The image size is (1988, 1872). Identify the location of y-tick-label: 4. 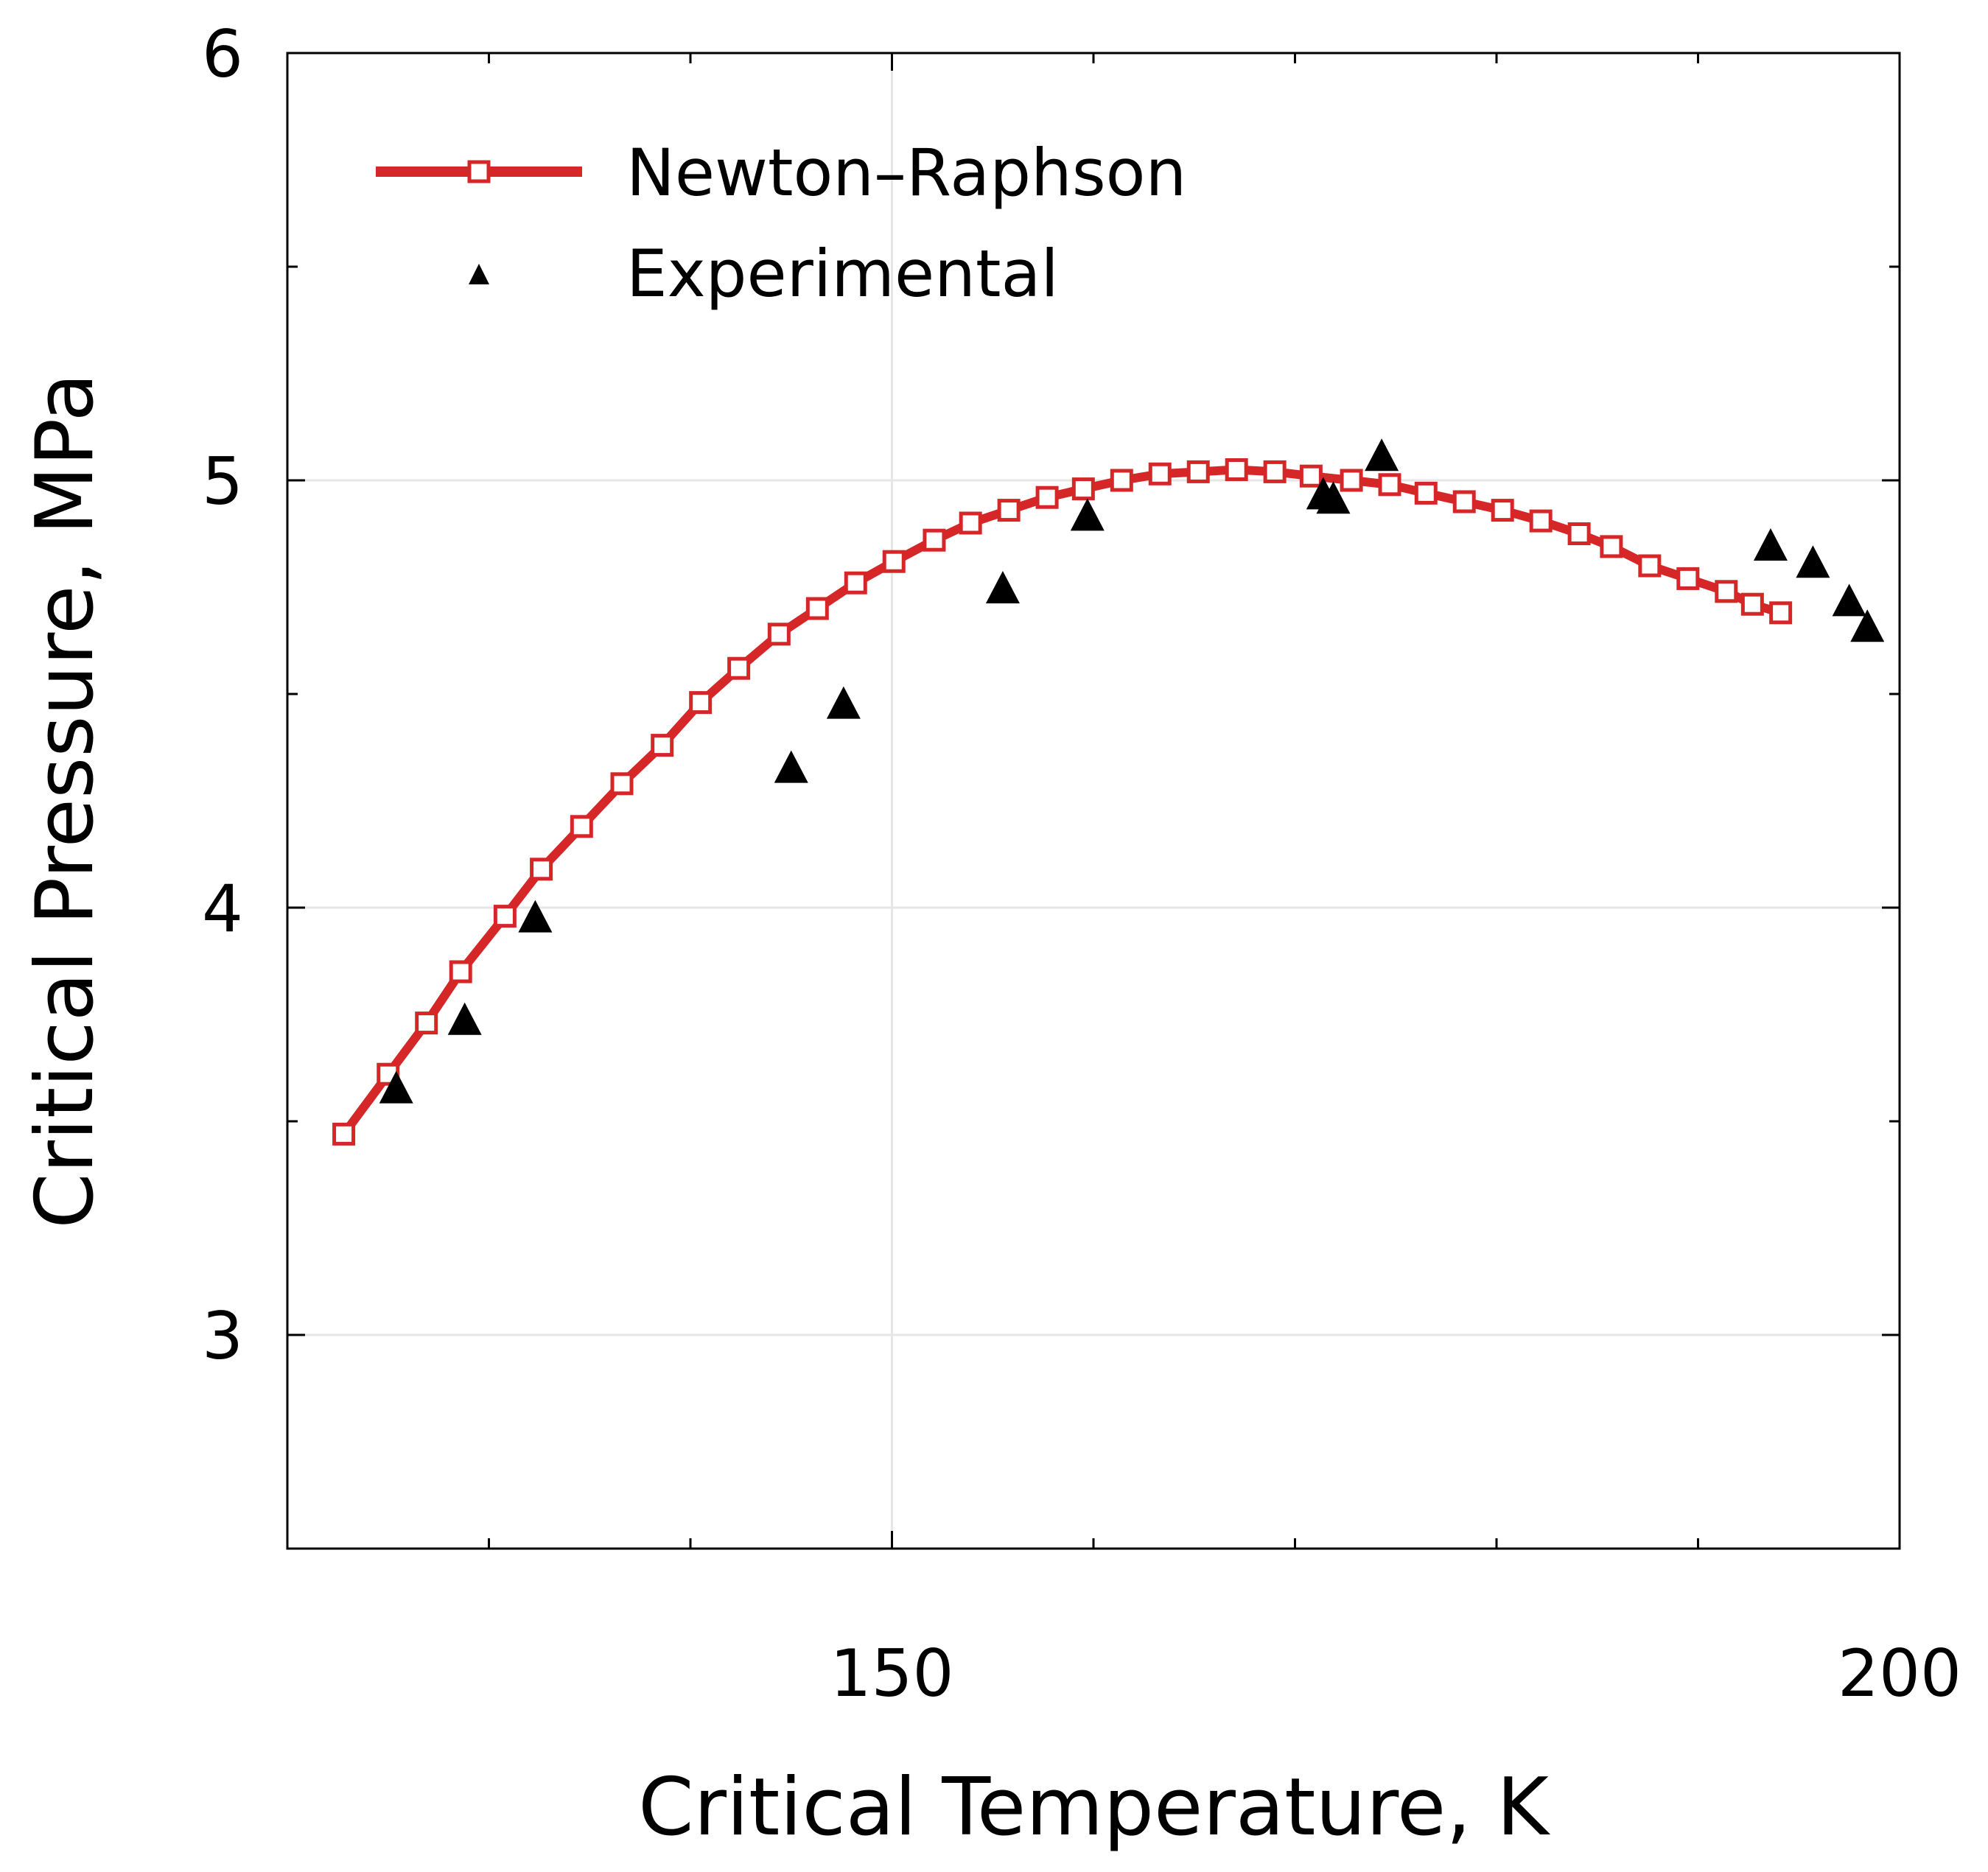
(222, 909).